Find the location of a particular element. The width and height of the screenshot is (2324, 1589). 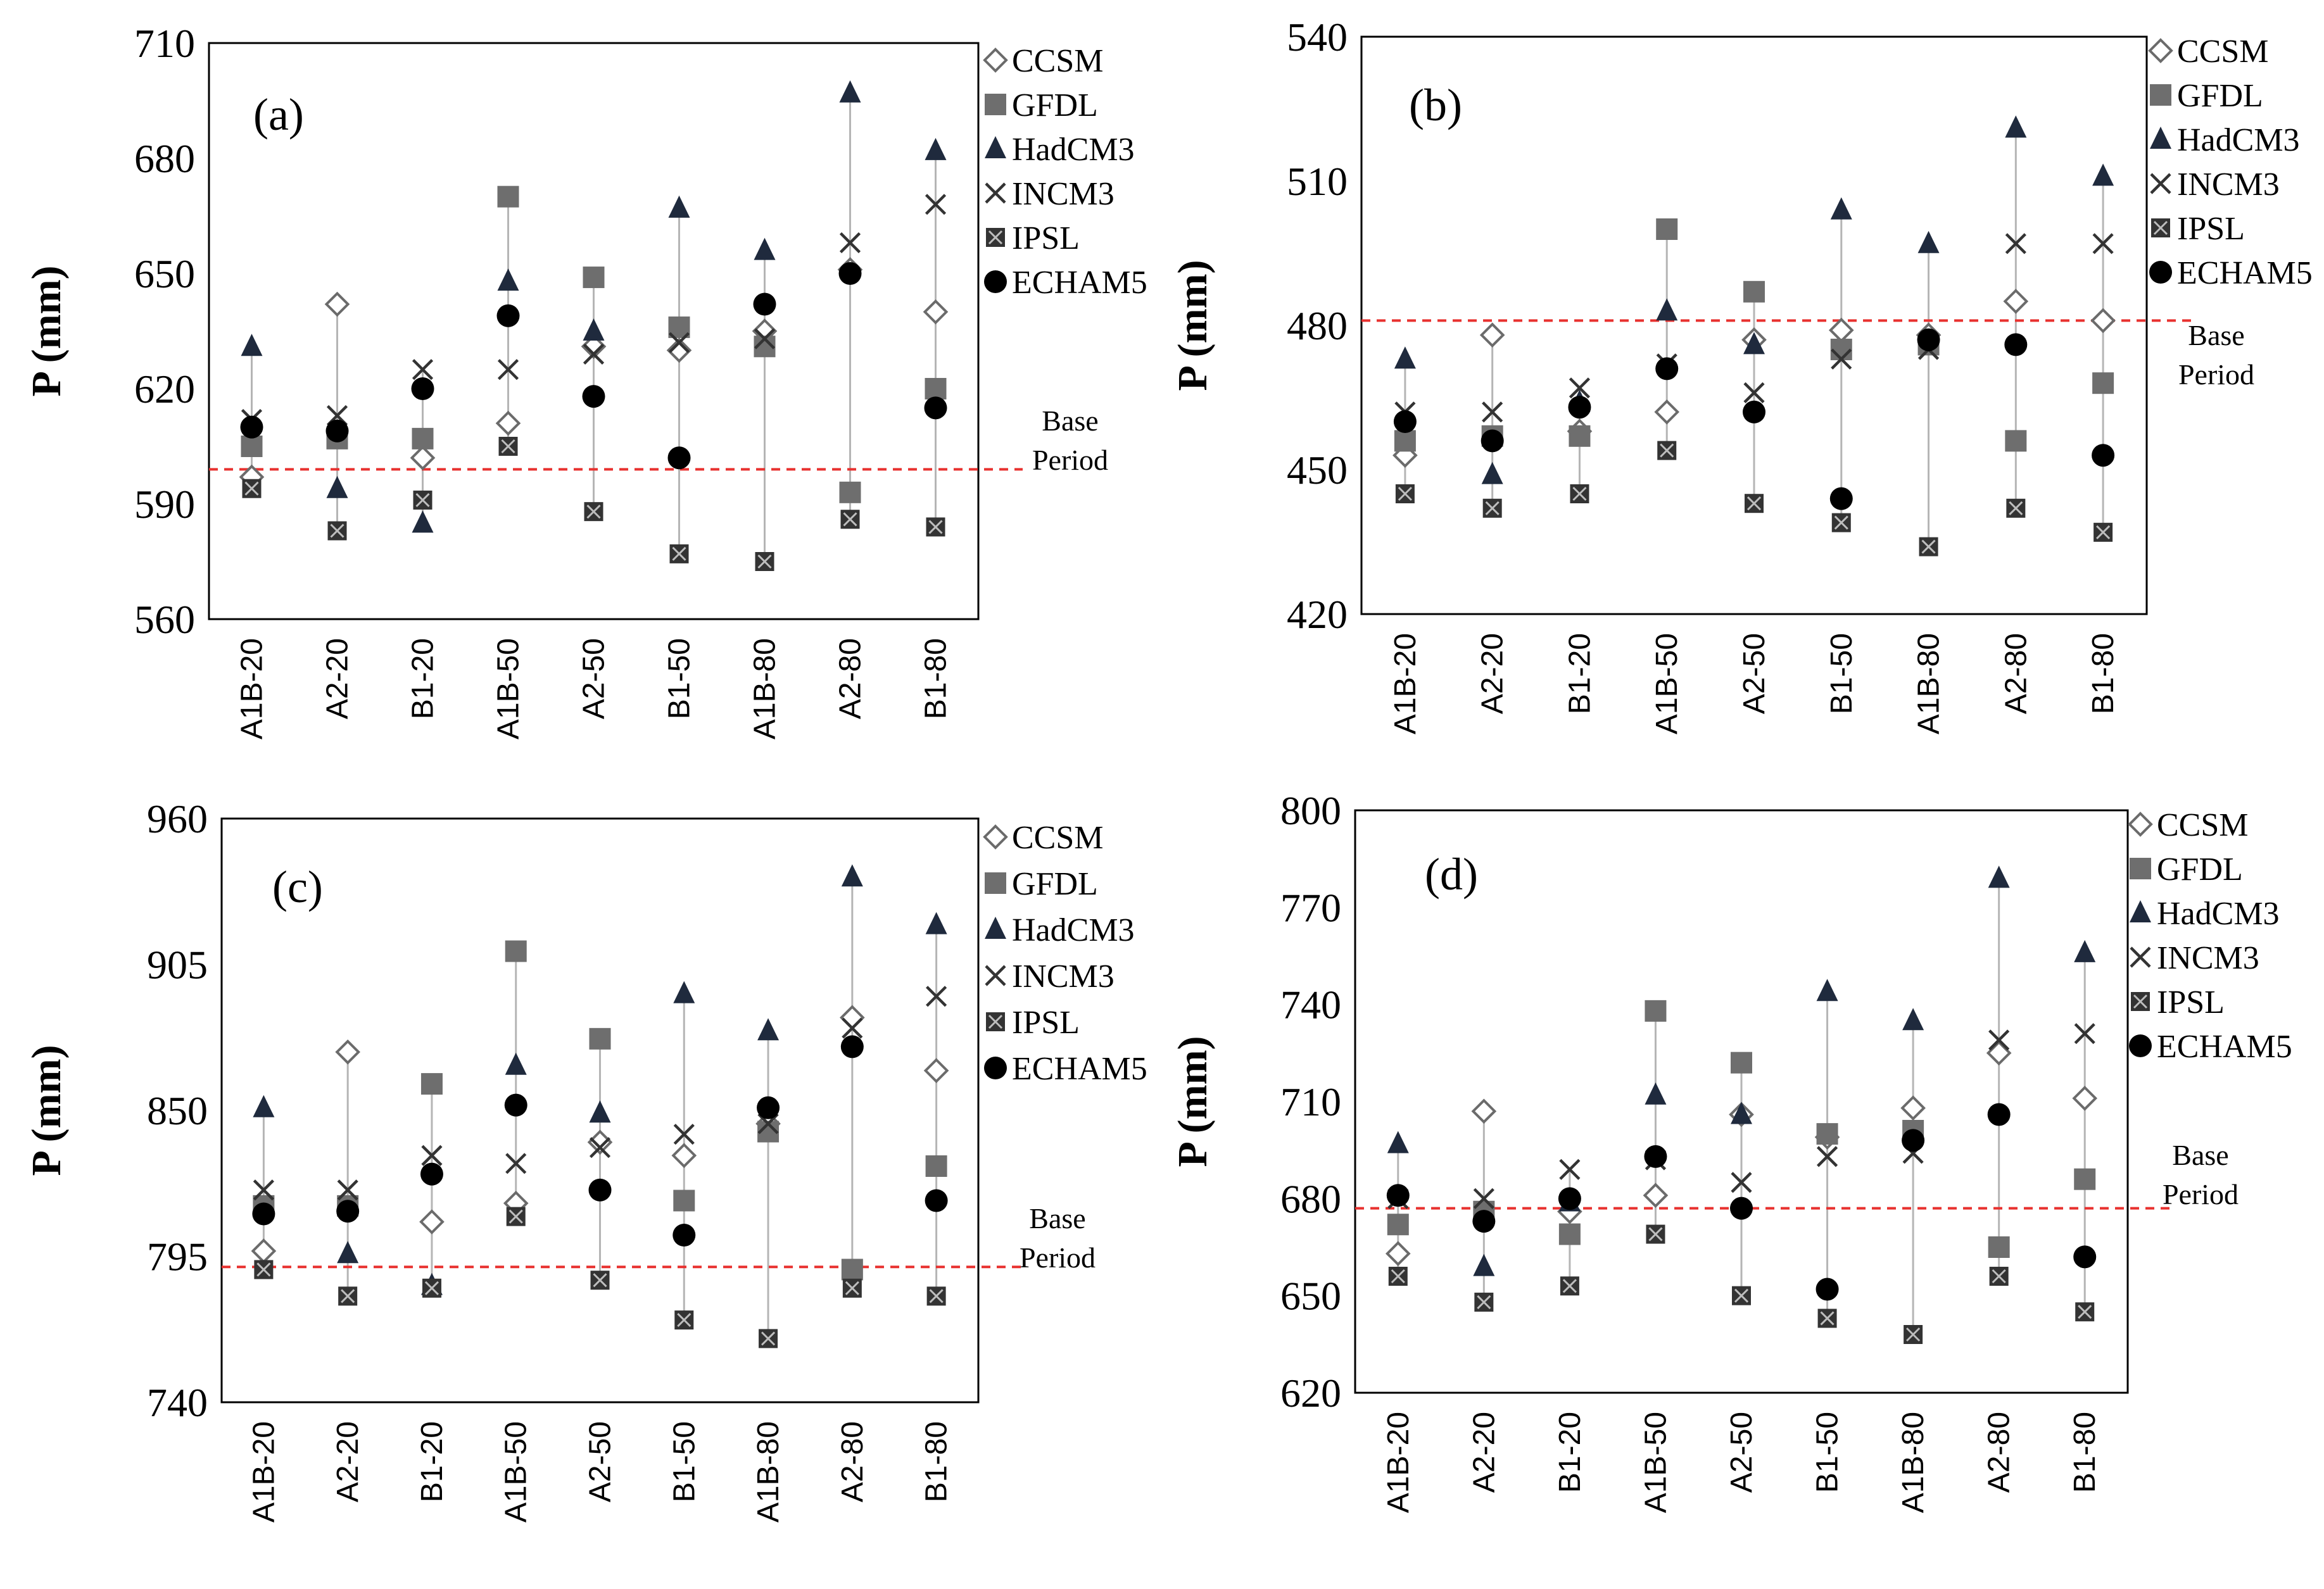

y-tick-label: 740 is located at coordinates (177, 1402).